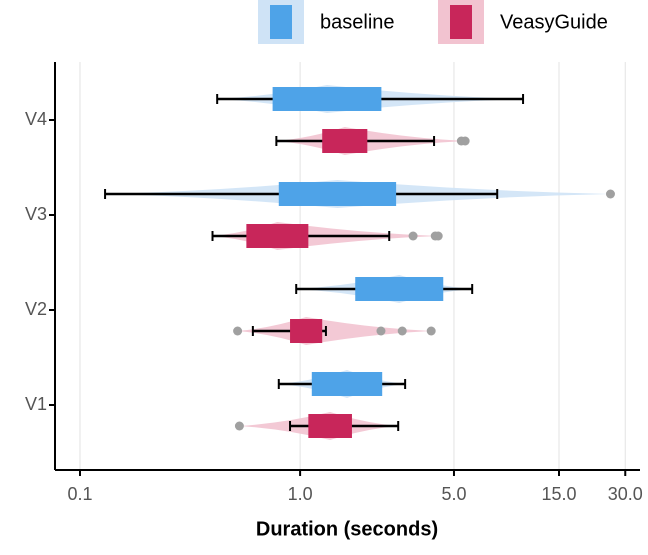  What do you see at coordinates (300, 494) in the screenshot?
I see `x-tick-label: 1.0` at bounding box center [300, 494].